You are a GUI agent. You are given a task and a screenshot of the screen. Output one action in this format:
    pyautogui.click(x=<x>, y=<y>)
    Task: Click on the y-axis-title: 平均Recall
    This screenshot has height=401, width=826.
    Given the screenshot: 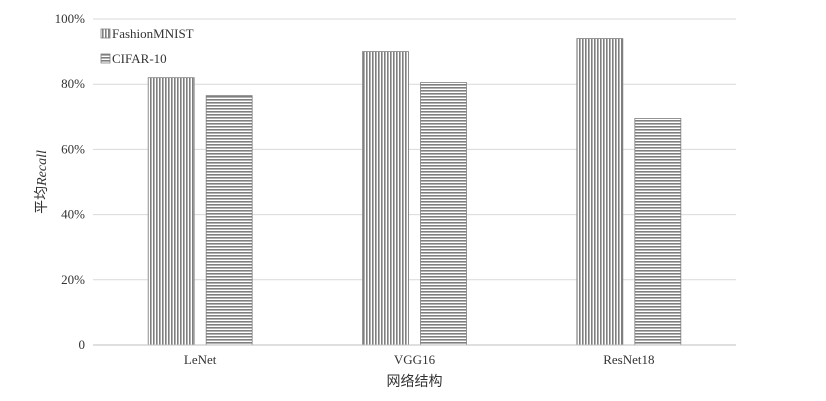 What is the action you would take?
    pyautogui.click(x=42, y=182)
    